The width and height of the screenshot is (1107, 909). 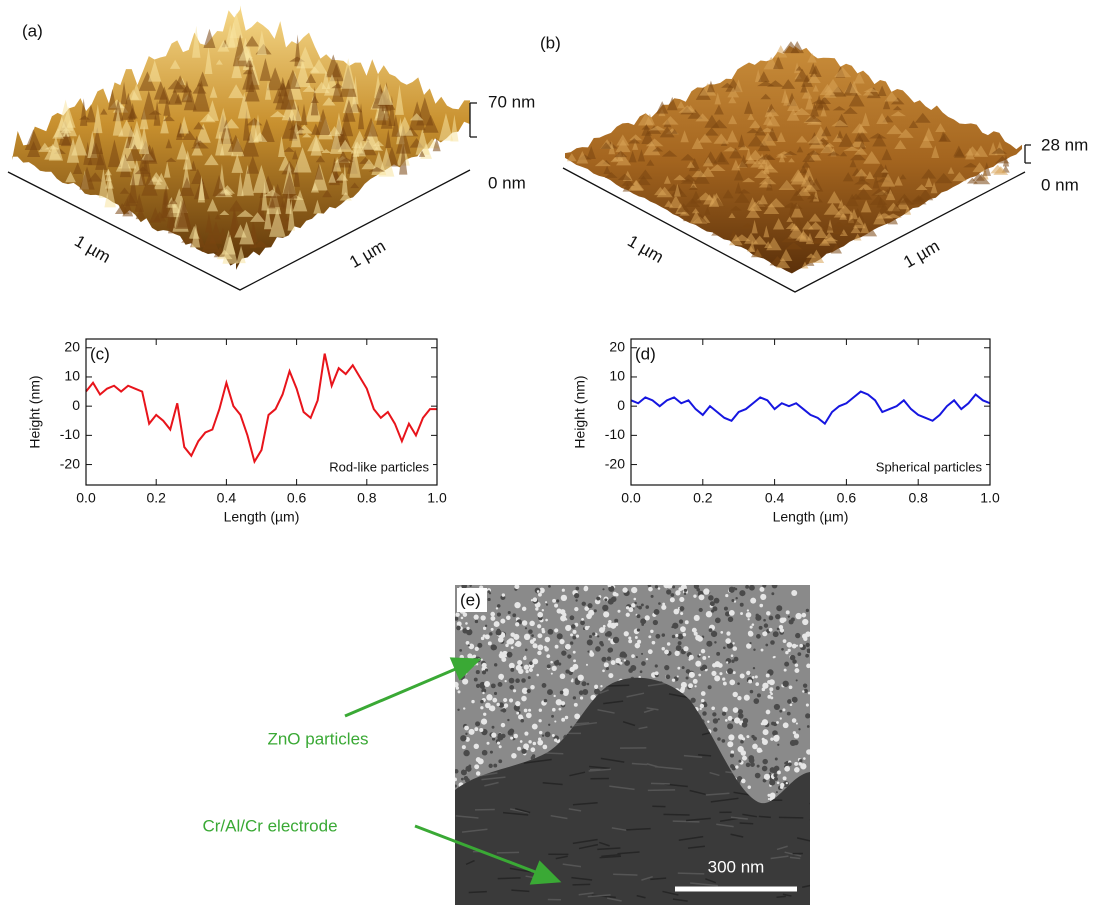 What do you see at coordinates (1064, 144) in the screenshot?
I see `z-max-label: 28 nm` at bounding box center [1064, 144].